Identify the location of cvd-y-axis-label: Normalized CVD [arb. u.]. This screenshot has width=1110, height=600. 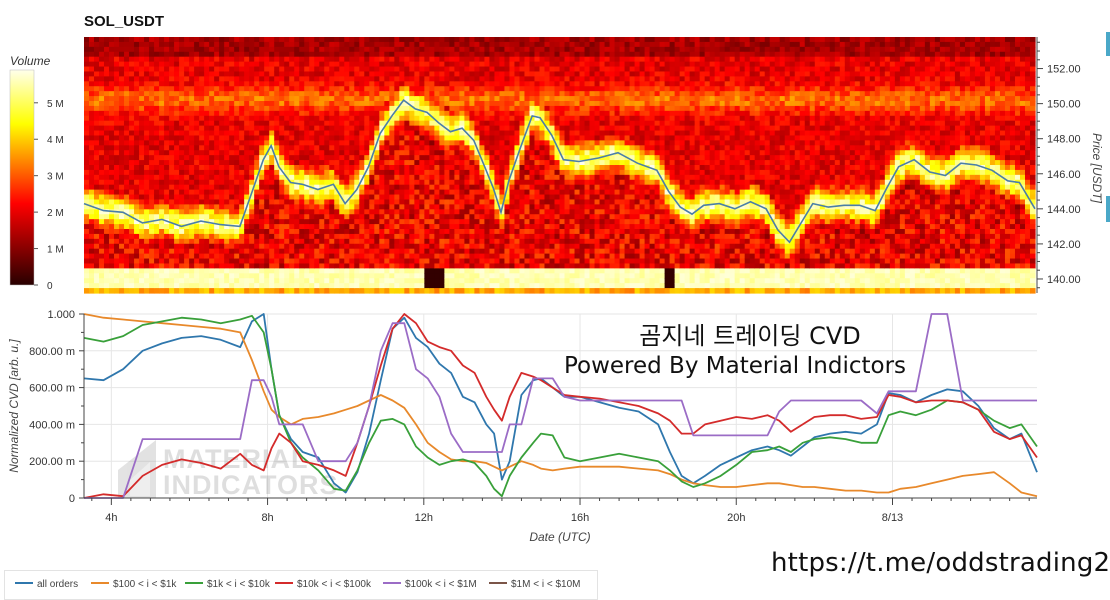
(14, 406).